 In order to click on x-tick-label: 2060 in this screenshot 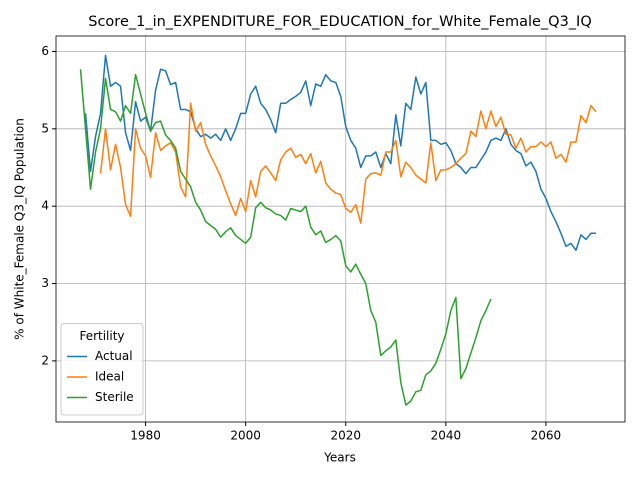, I will do `click(546, 436)`.